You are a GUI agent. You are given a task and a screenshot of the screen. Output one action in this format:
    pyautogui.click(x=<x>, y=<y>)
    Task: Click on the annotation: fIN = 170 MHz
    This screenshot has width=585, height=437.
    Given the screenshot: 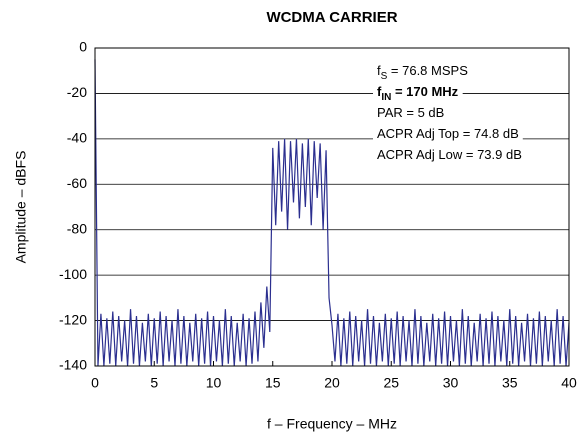 What is the action you would take?
    pyautogui.click(x=418, y=93)
    